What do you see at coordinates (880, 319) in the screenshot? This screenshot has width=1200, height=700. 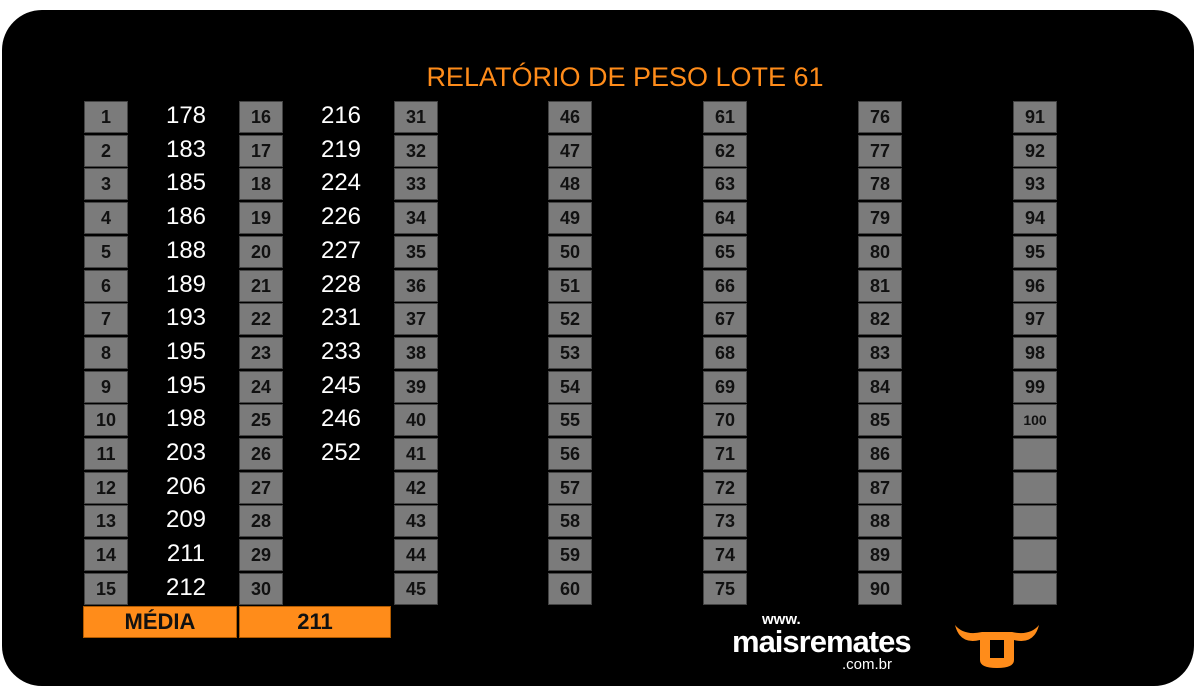 I see `lot-number: 82` at bounding box center [880, 319].